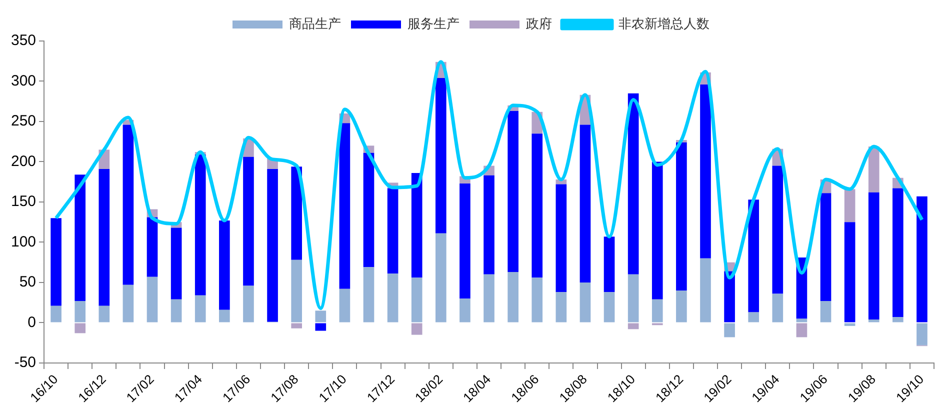 The height and width of the screenshot is (417, 952). Describe the element at coordinates (664, 24) in the screenshot. I see `legend-label: 非农新增总人数` at that location.